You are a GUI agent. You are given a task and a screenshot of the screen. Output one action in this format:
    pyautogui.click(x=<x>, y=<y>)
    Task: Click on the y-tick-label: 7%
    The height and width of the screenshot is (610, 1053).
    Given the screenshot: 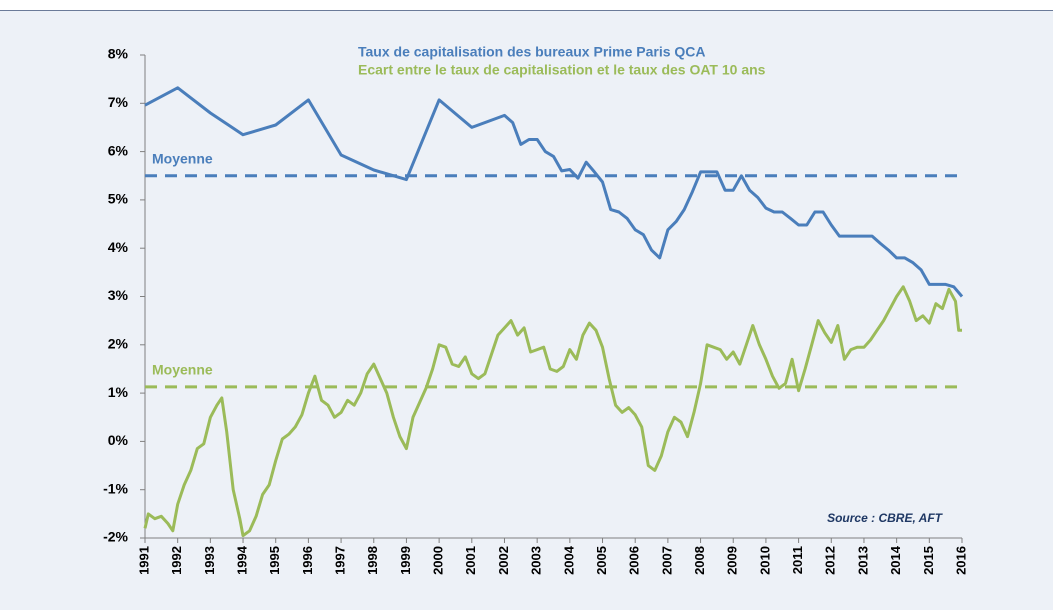 What is the action you would take?
    pyautogui.click(x=118, y=102)
    